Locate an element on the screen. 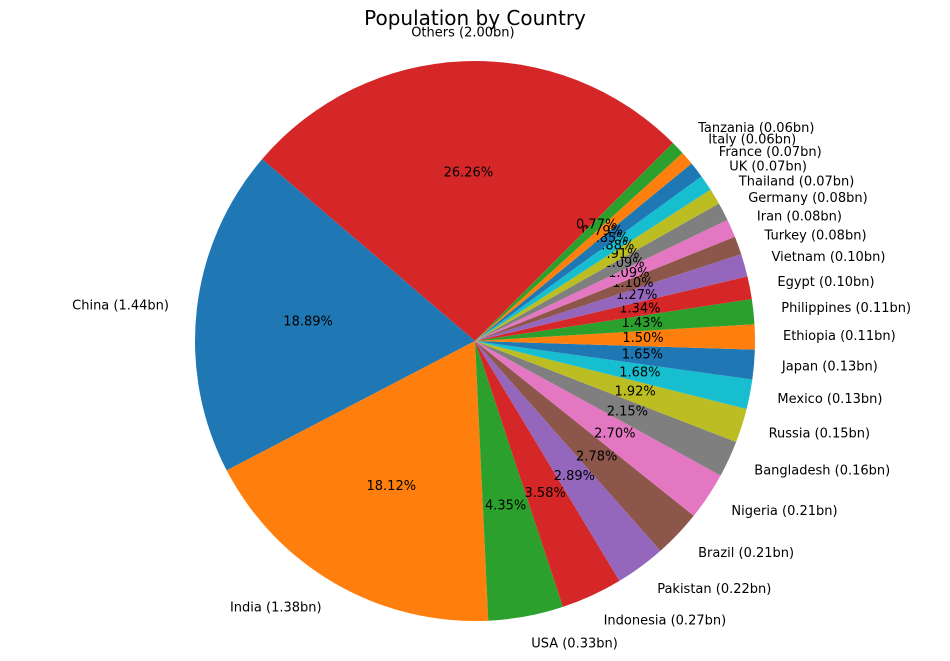 The image size is (950, 661). slice-label: Ethiopia (0.11bn) is located at coordinates (839, 336).